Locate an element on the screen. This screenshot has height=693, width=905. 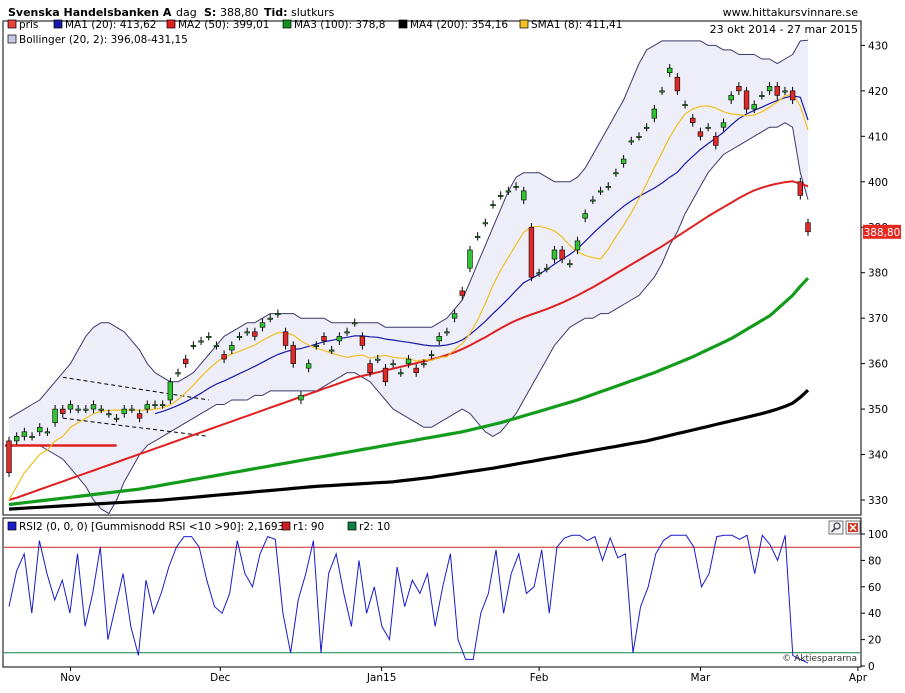
y-tick-label: 360 is located at coordinates (878, 365).